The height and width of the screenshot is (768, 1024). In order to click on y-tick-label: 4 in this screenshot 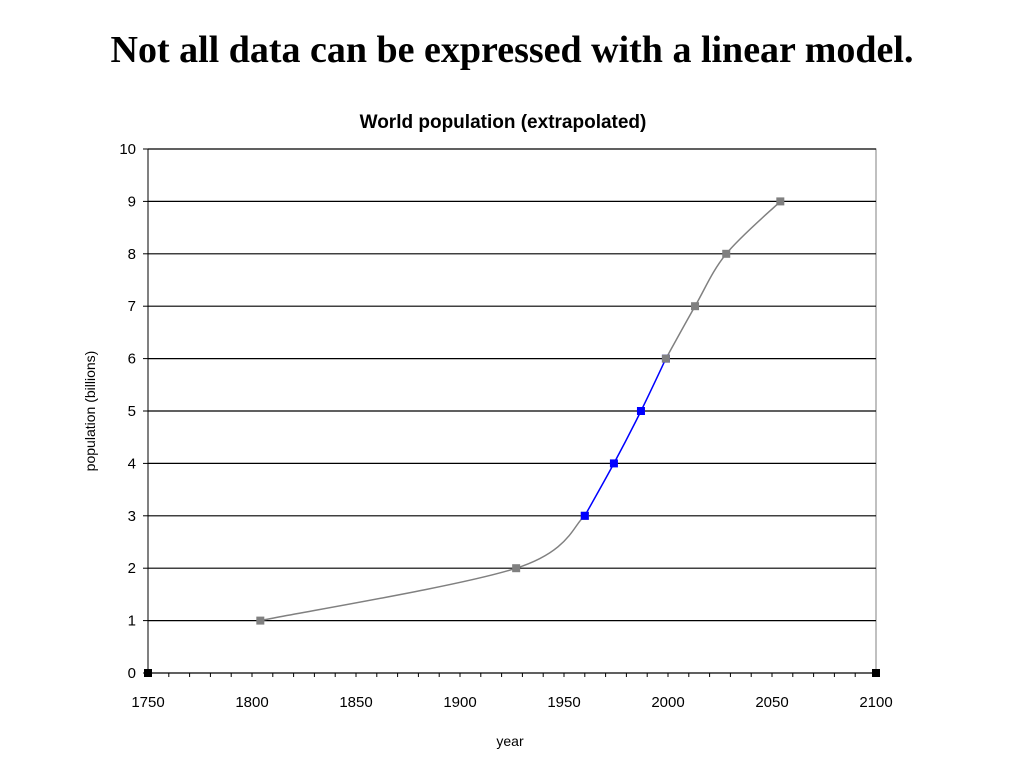, I will do `click(132, 463)`.